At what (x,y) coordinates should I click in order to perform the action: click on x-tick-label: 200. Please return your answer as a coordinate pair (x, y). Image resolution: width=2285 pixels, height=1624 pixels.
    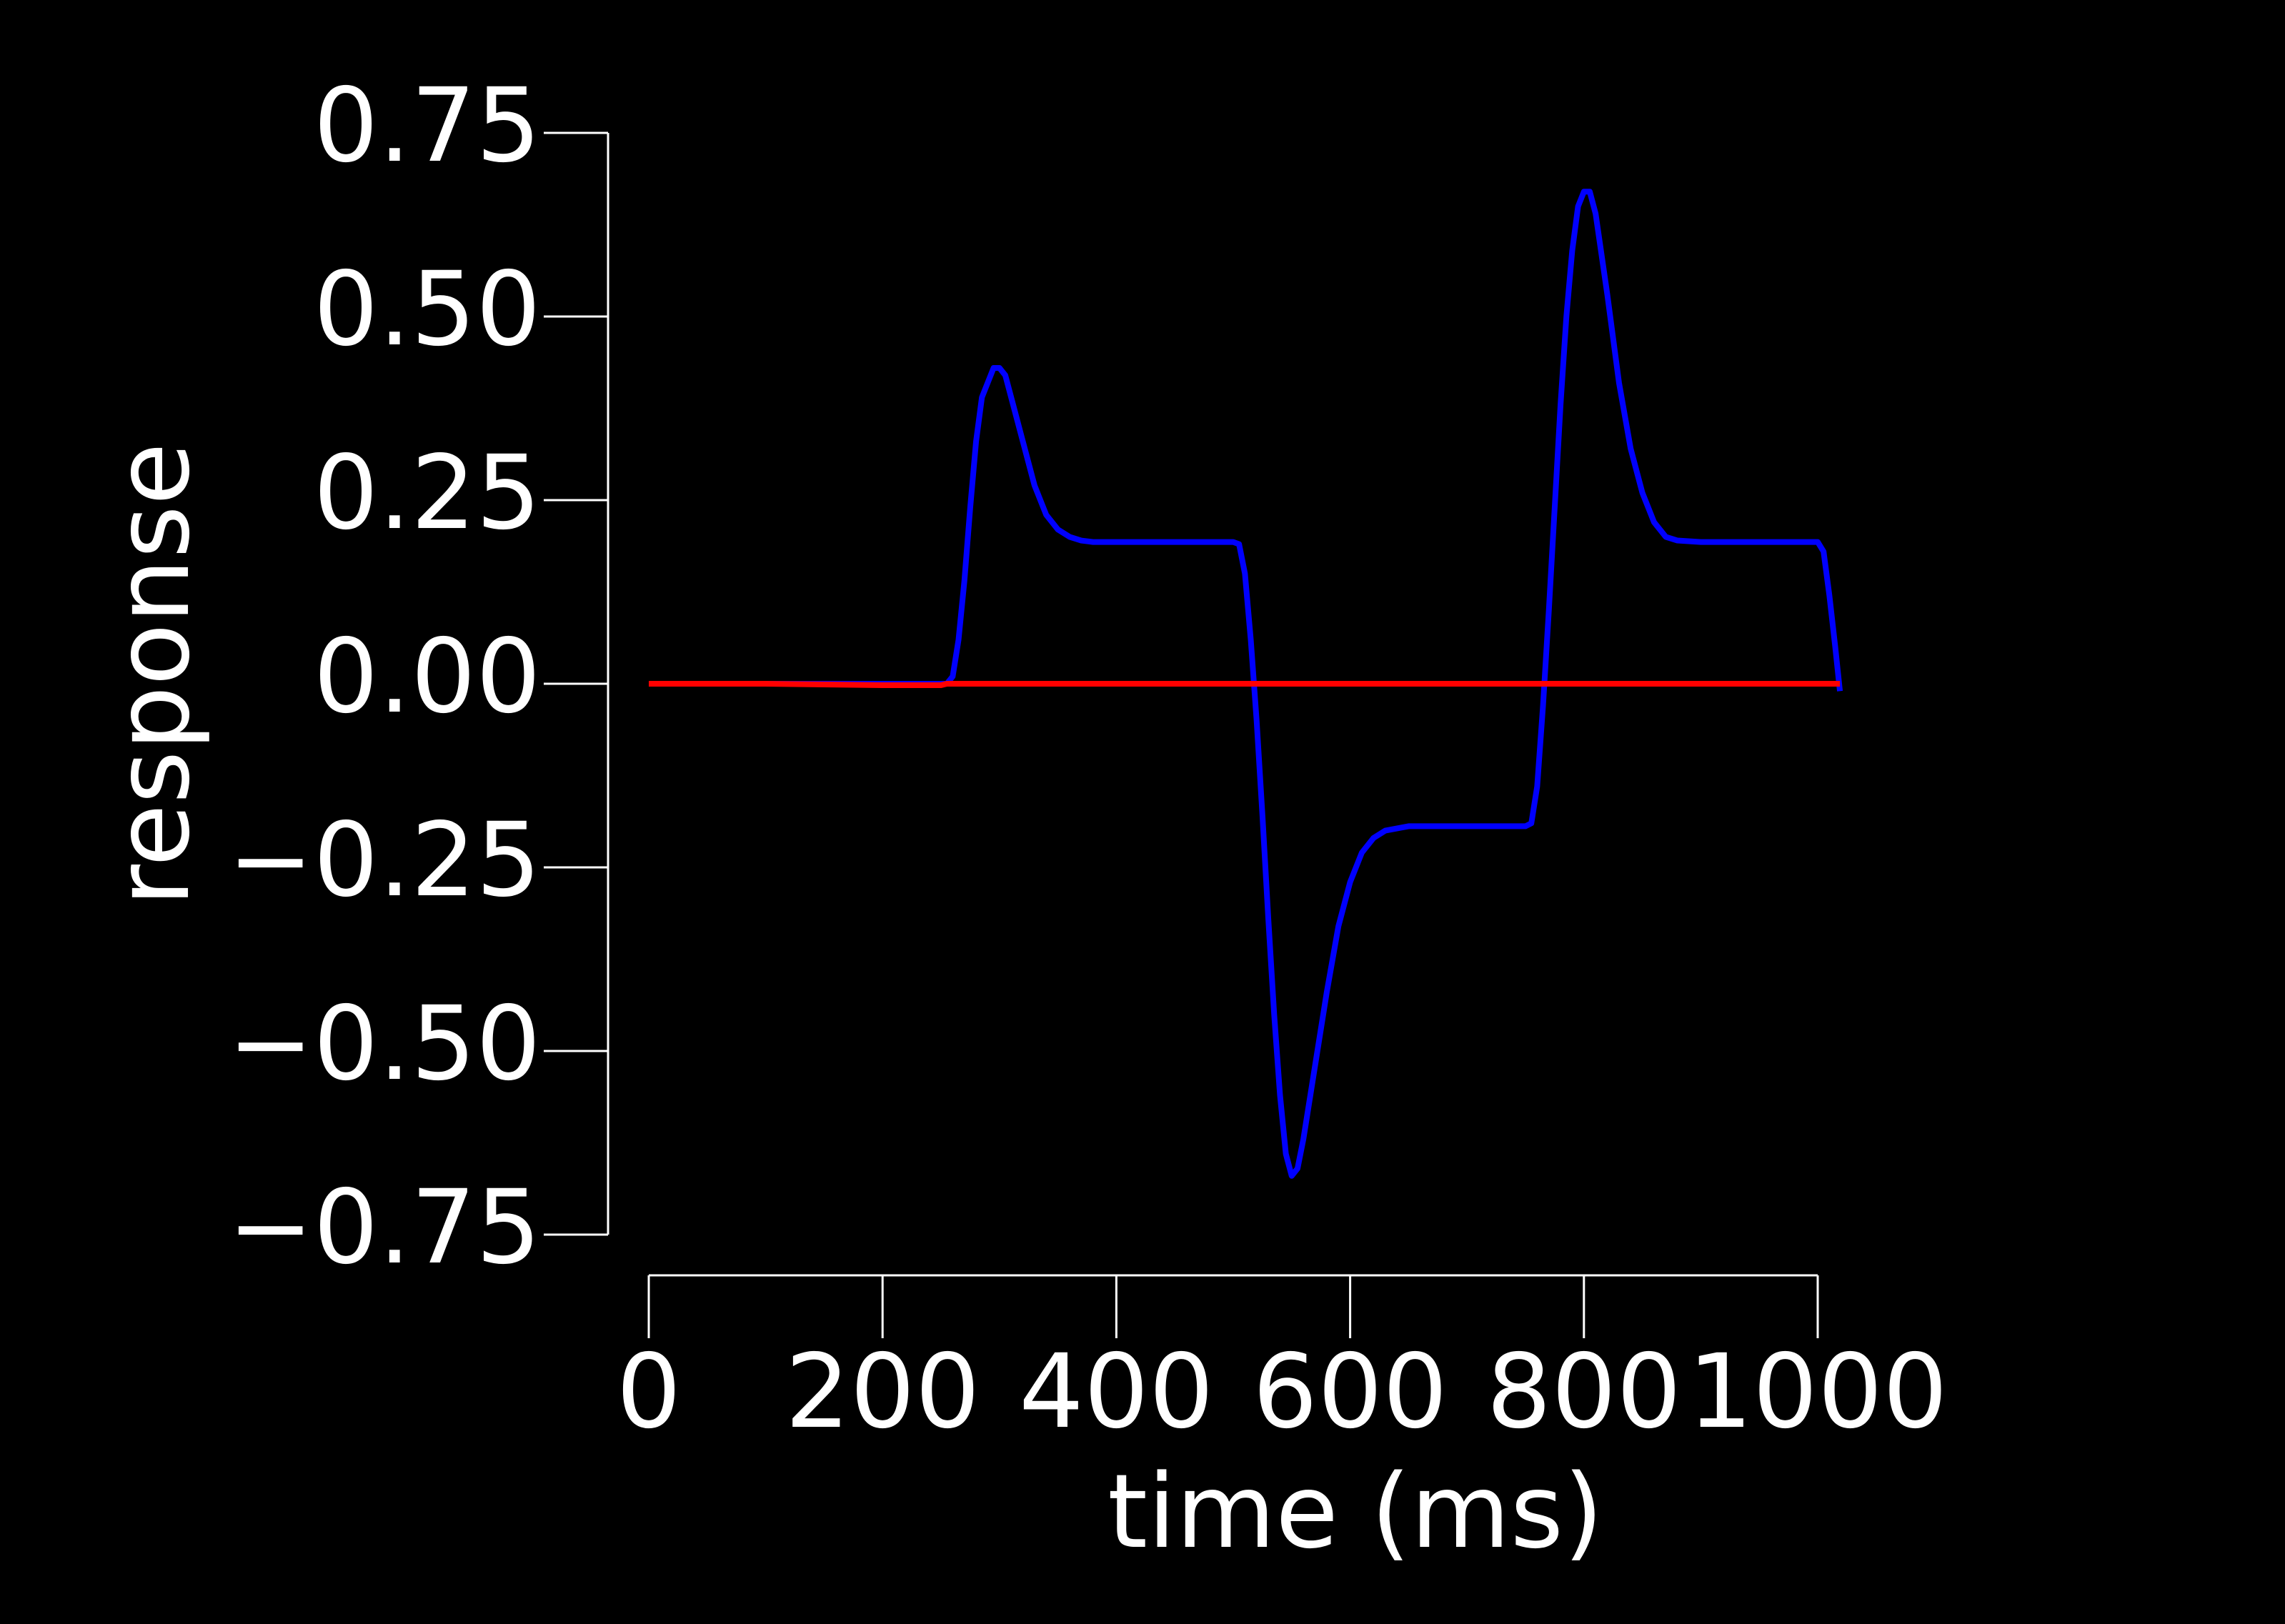
    Looking at the image, I should click on (883, 1392).